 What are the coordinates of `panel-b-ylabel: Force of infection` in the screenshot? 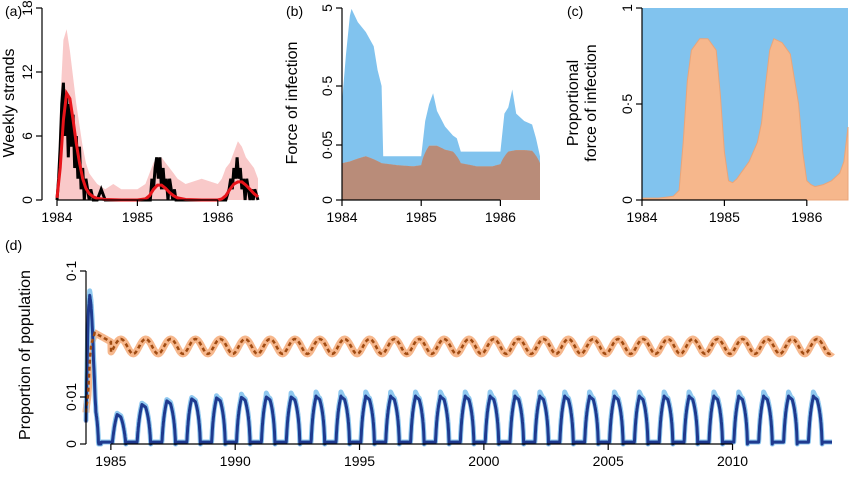 It's located at (292, 103).